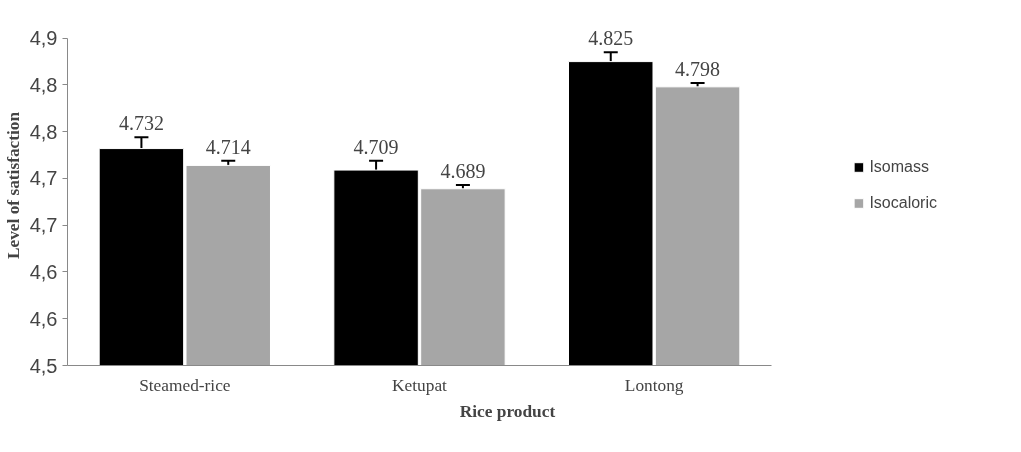 The image size is (1021, 452). I want to click on data-label: 4.732, so click(141, 123).